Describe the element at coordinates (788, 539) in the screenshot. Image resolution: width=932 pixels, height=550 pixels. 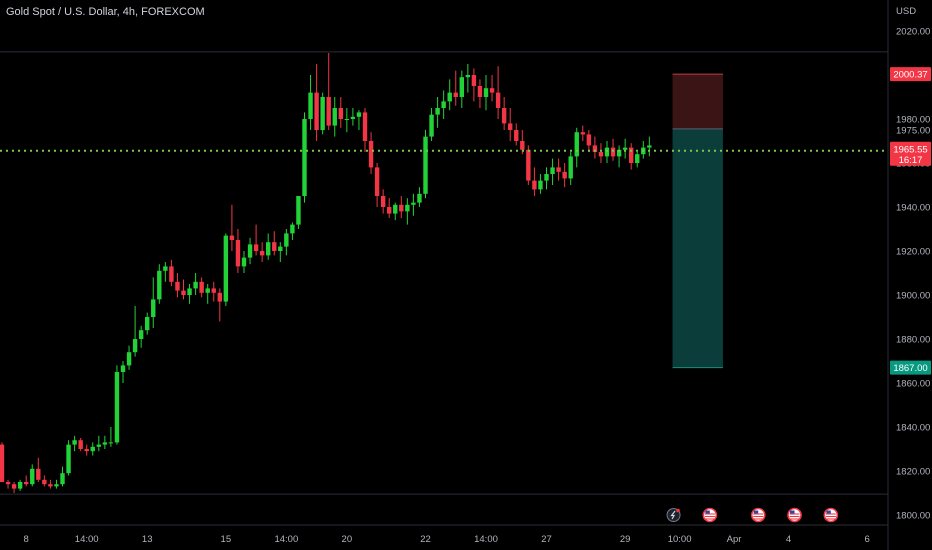
I see `time-tick-label: 4` at that location.